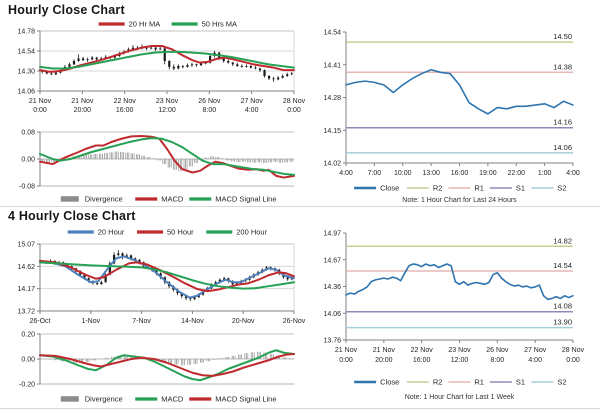 The image size is (600, 413). I want to click on y-axis: 14.54 14.41 14.28 14.15 14.02, so click(334, 99).